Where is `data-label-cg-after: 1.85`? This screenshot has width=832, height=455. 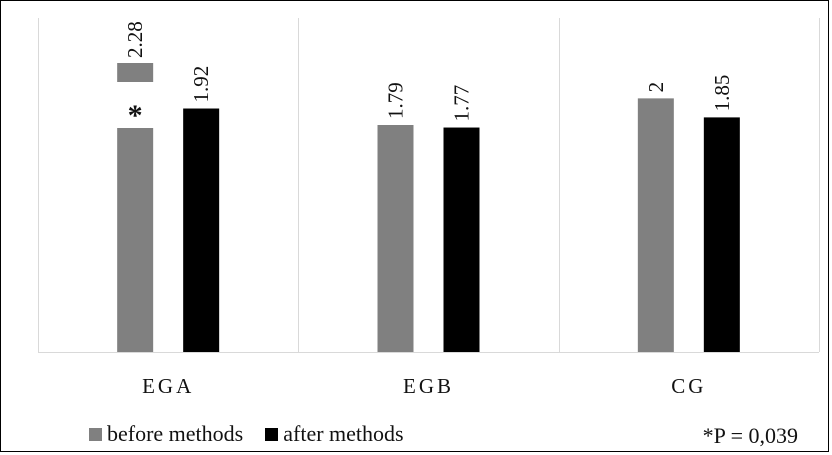 data-label-cg-after: 1.85 is located at coordinates (722, 93).